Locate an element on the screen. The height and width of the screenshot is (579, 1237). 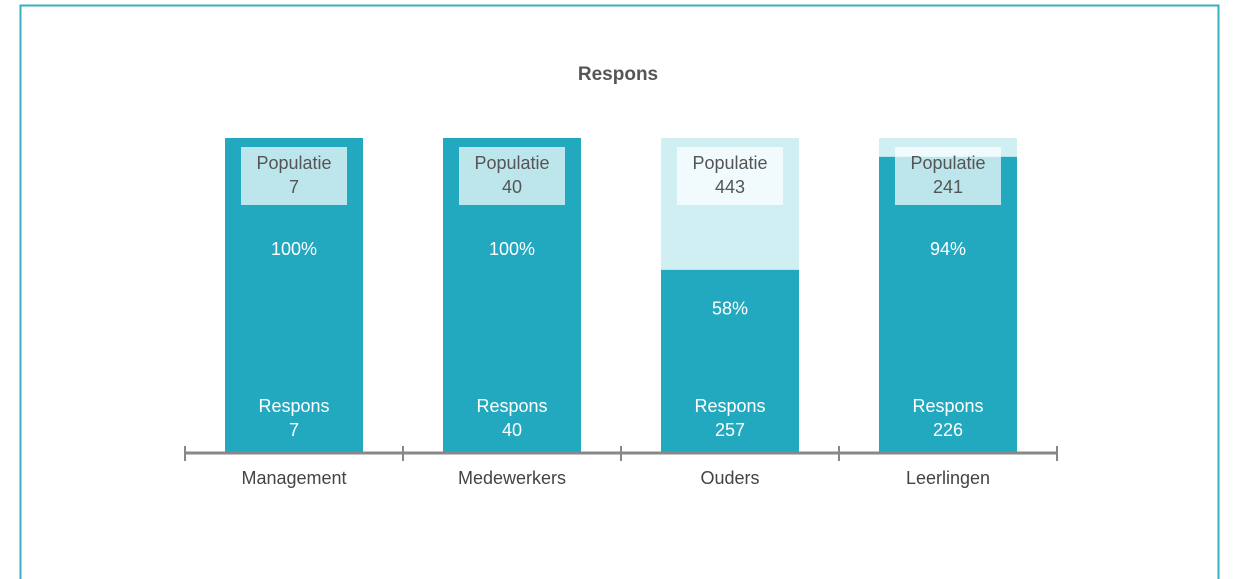
population-value: 40 is located at coordinates (512, 187).